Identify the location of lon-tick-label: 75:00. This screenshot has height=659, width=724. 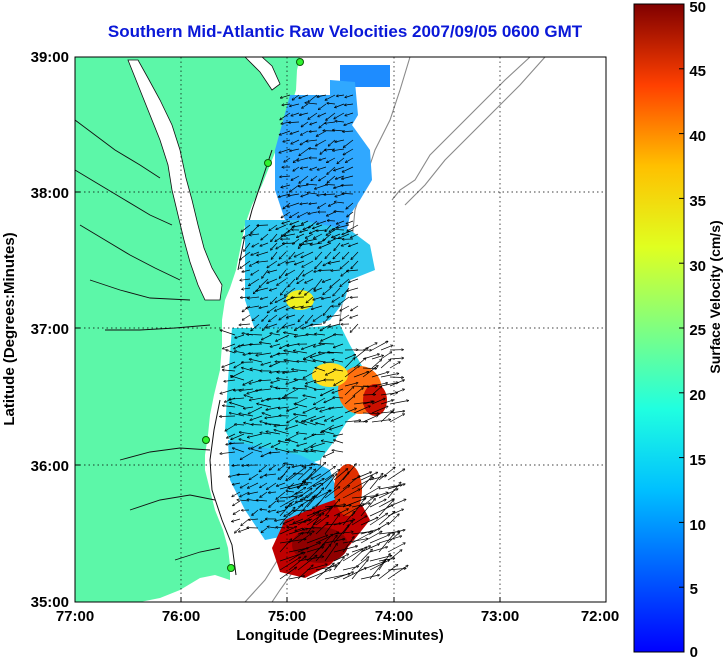
(287, 616).